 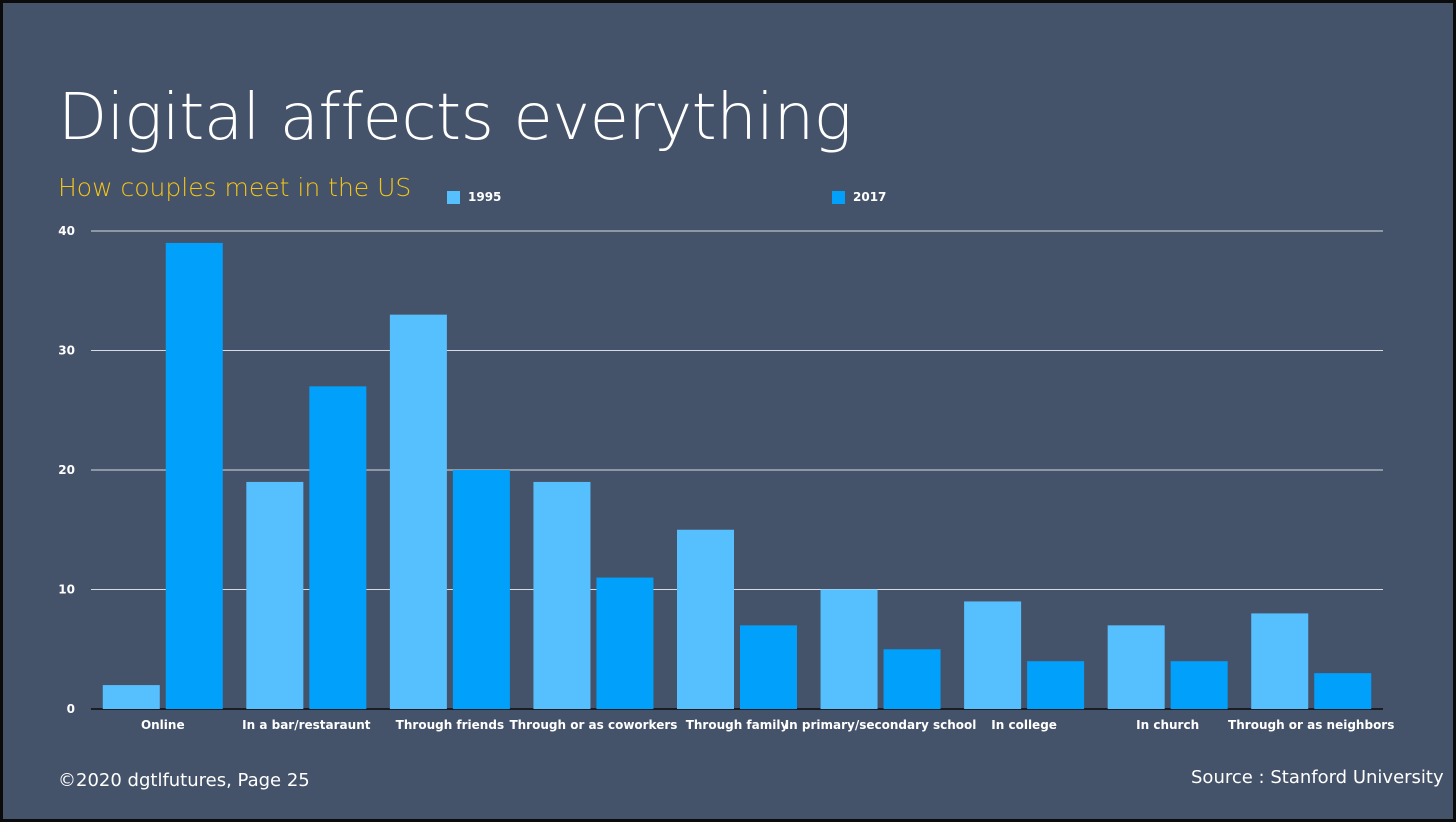 What do you see at coordinates (838, 197) in the screenshot?
I see `legend-swatch-2017` at bounding box center [838, 197].